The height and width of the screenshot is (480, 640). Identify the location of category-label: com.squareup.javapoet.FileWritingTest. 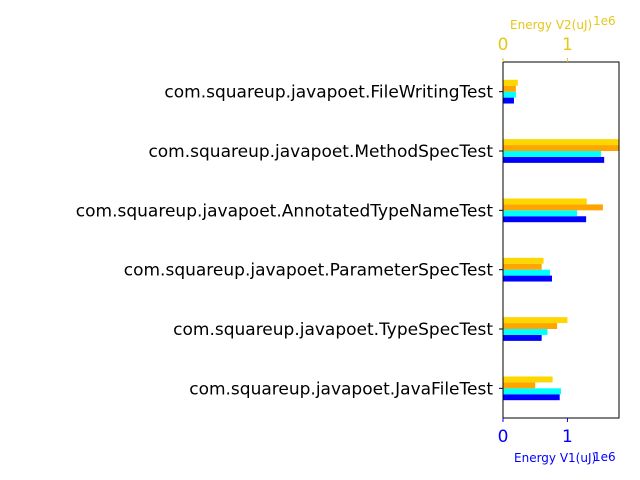
(328, 93).